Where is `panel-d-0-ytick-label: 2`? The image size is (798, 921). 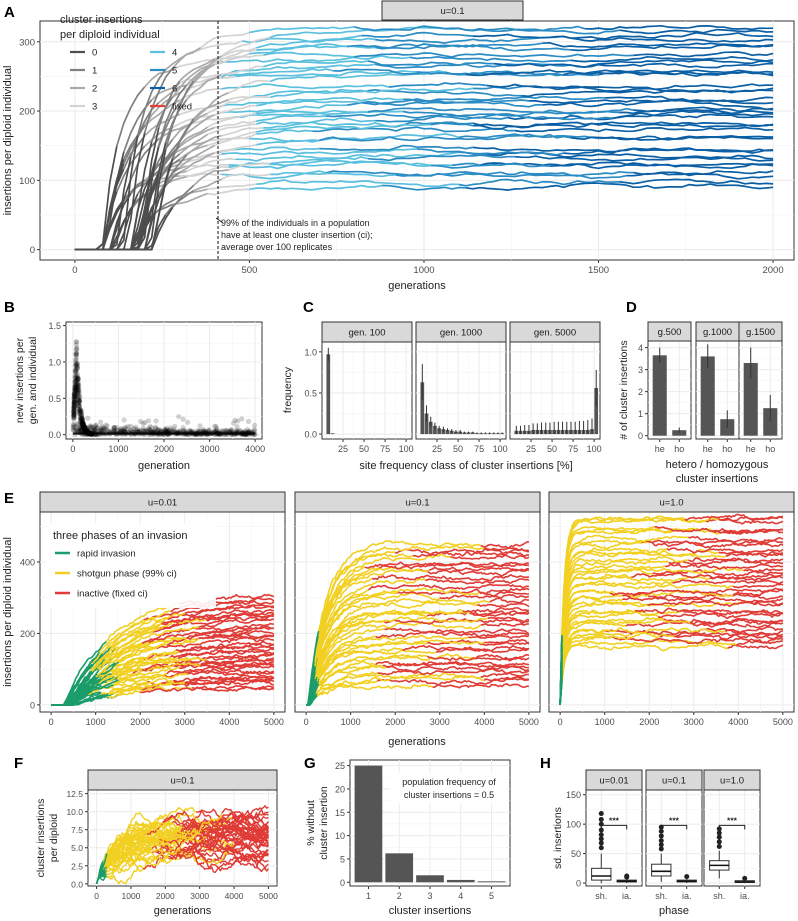
panel-d-0-ytick-label: 2 is located at coordinates (640, 392).